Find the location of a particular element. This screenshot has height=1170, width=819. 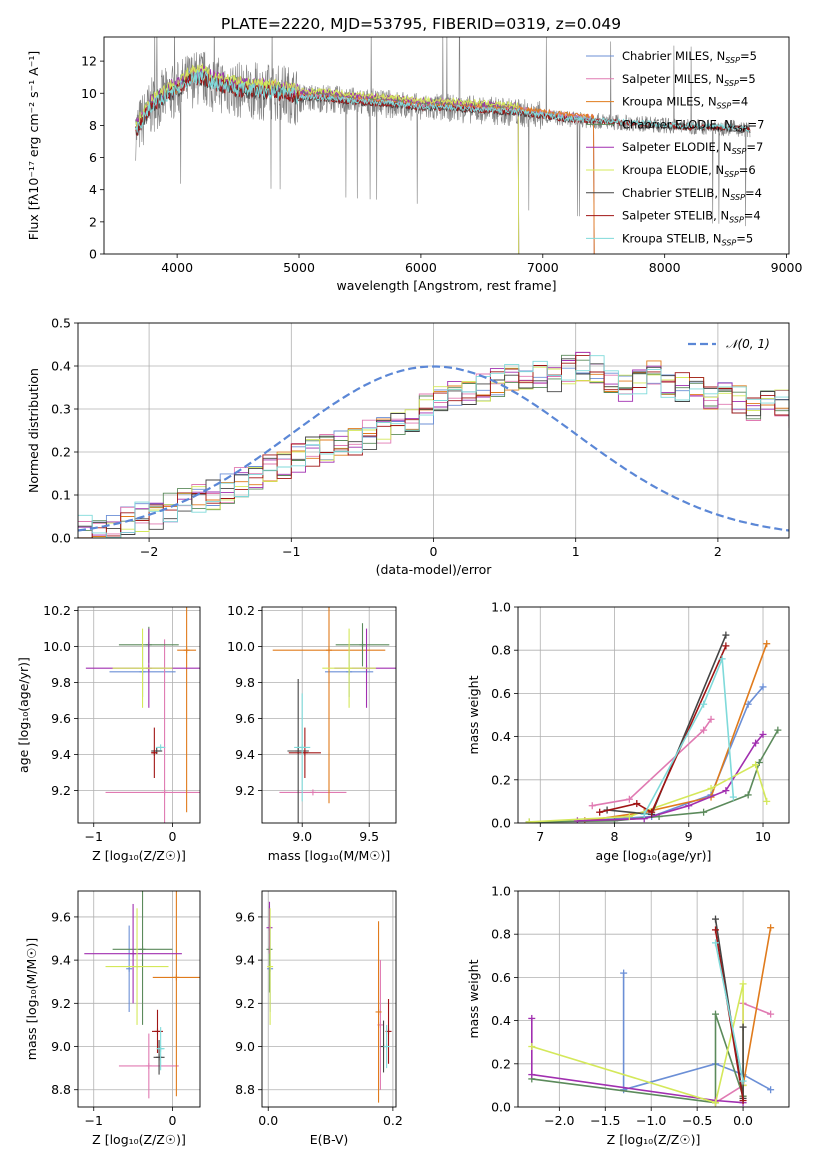

age-vs-mass-ytick-label: 9.8 is located at coordinates (245, 682).